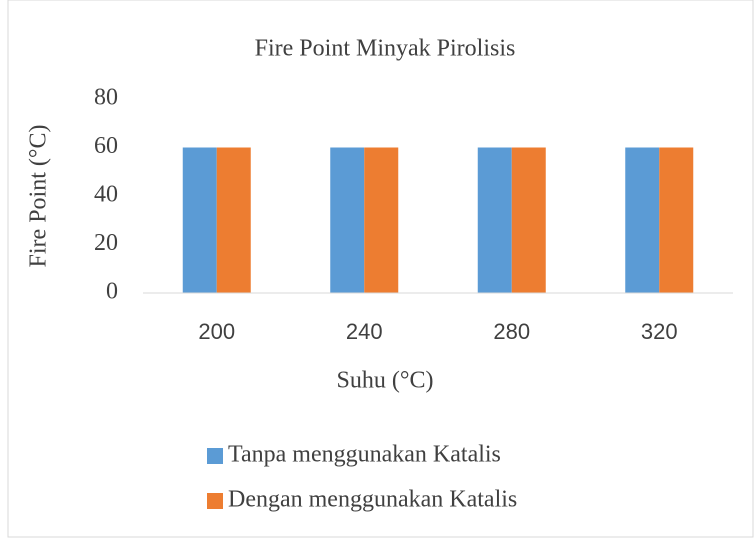  Describe the element at coordinates (372, 500) in the screenshot. I see `legend-label: Dengan menggunakan Katalis` at that location.